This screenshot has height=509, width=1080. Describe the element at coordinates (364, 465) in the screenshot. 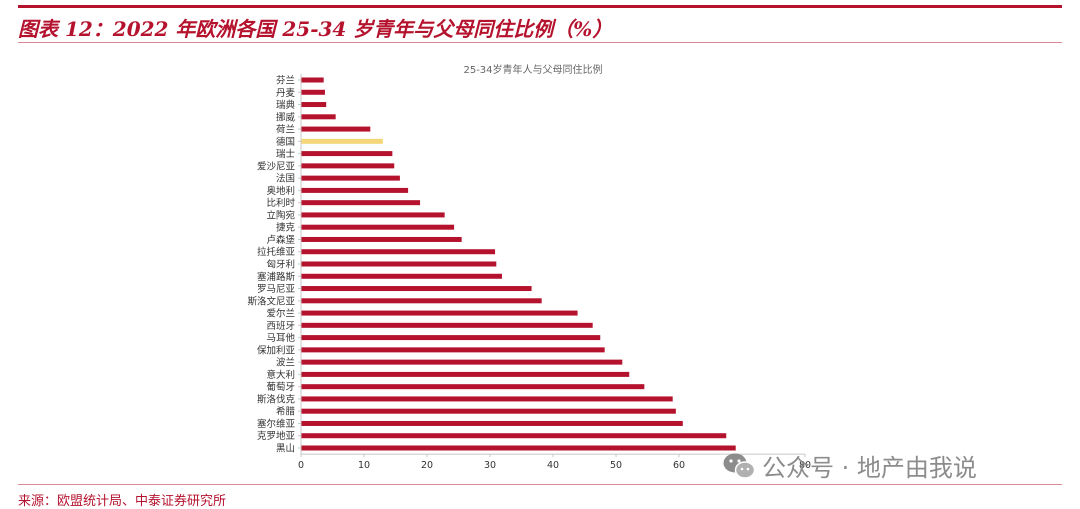

I see `x-tick-label: 10` at that location.